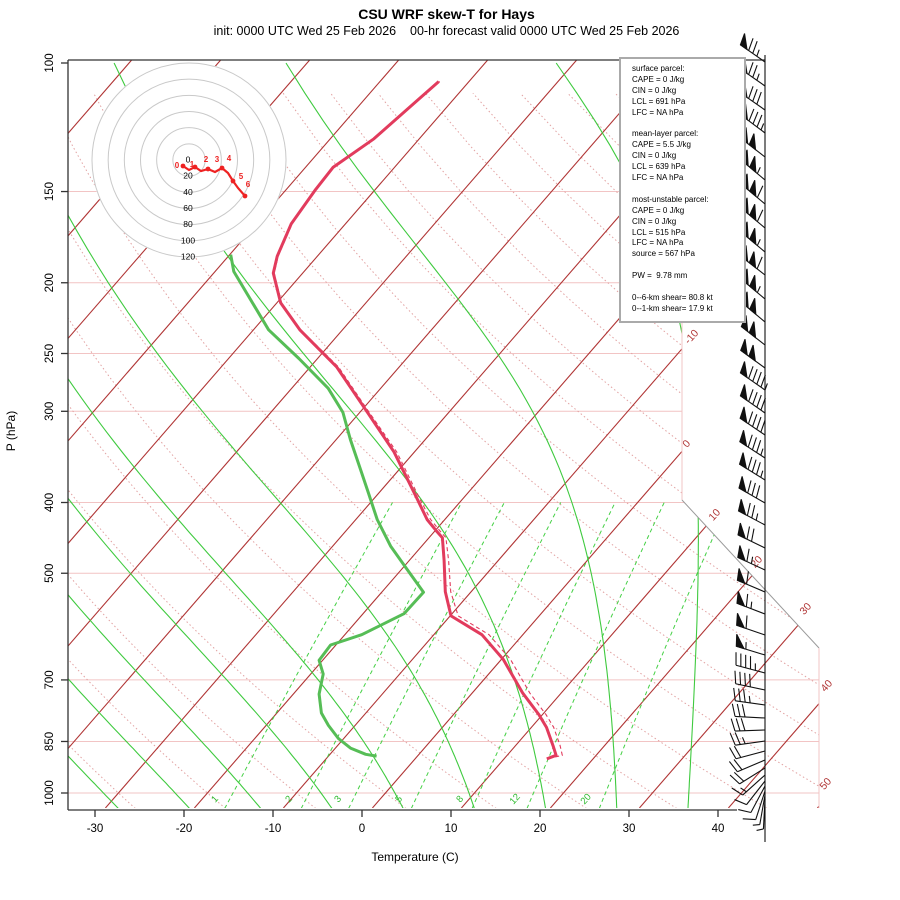 This screenshot has height=900, width=900. What do you see at coordinates (188, 224) in the screenshot?
I see `hodograph-ring-label: 80` at bounding box center [188, 224].